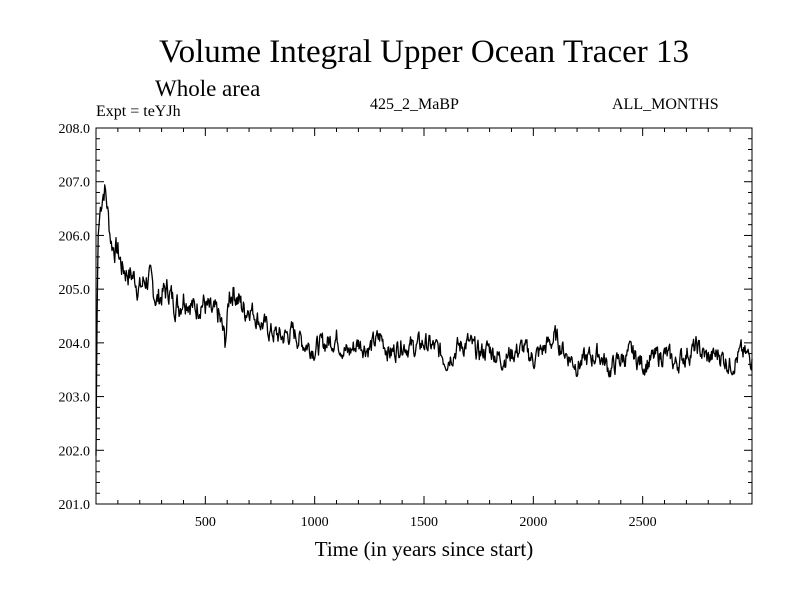 This screenshot has height=600, width=800. I want to click on x-tick-label: 1000, so click(315, 522).